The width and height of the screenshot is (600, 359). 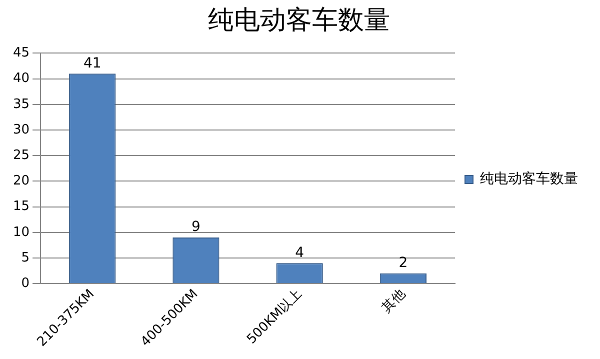 I want to click on y-tick-label: 35, so click(x=21, y=104).